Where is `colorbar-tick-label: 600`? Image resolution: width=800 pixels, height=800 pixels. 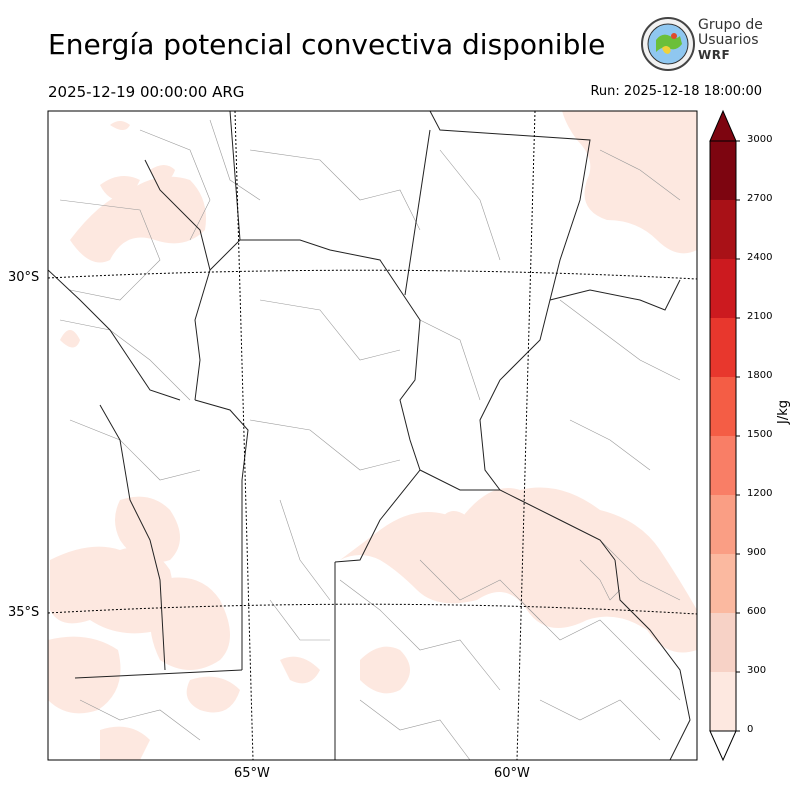
colorbar-tick-label: 600 is located at coordinates (757, 611).